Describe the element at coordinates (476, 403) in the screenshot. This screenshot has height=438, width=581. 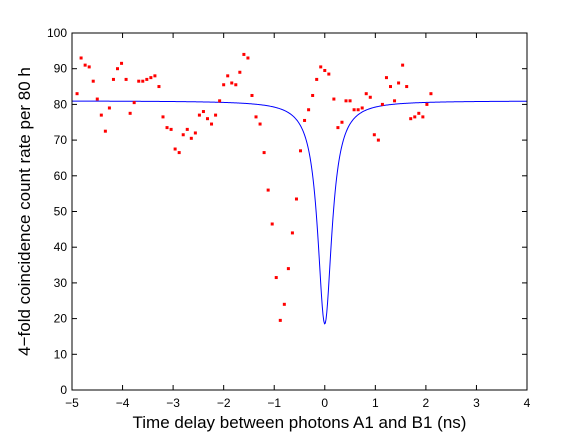
I see `x-tick-label: 3` at that location.